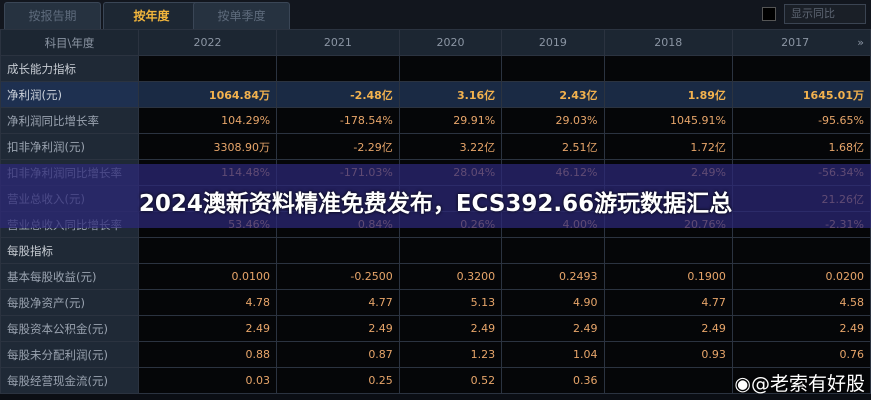 This screenshot has height=400, width=871. I want to click on table-row: 每股未分配利润(元) 0.88 0.87 1.23 1.04 0.93 0.76, so click(435, 354).